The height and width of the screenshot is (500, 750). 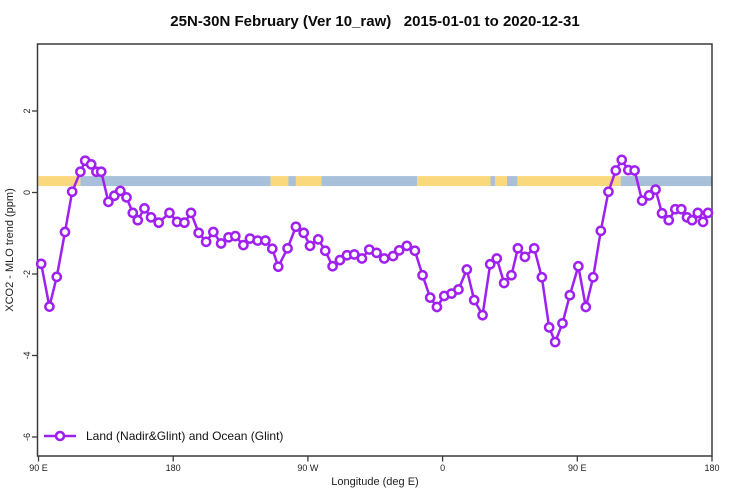 I want to click on legend-circle-sample, so click(x=60, y=436).